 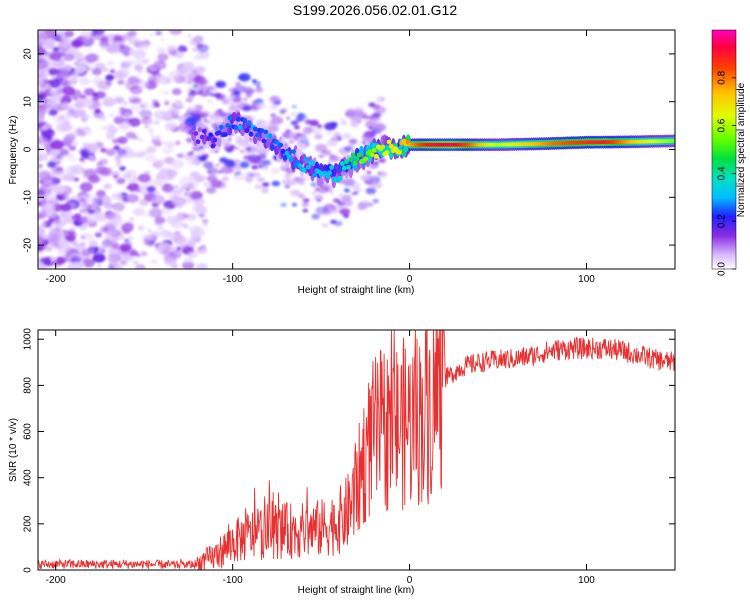 What do you see at coordinates (28, 431) in the screenshot?
I see `y-tick-label: 600` at bounding box center [28, 431].